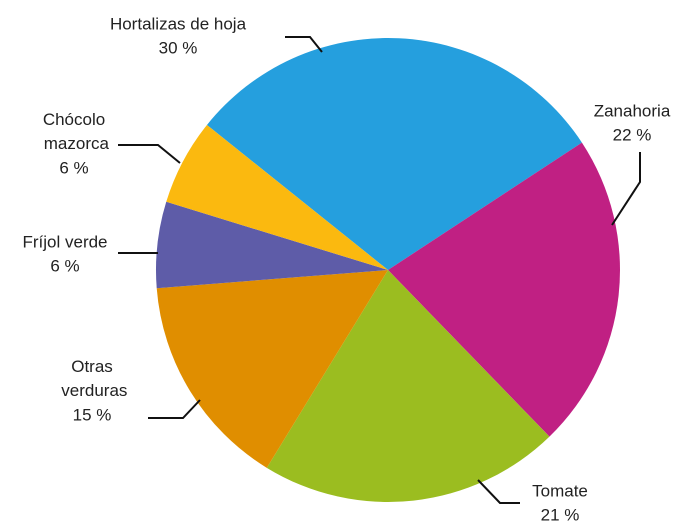 This screenshot has height=527, width=694. What do you see at coordinates (632, 110) in the screenshot?
I see `slice-label: Zanahoria` at bounding box center [632, 110].